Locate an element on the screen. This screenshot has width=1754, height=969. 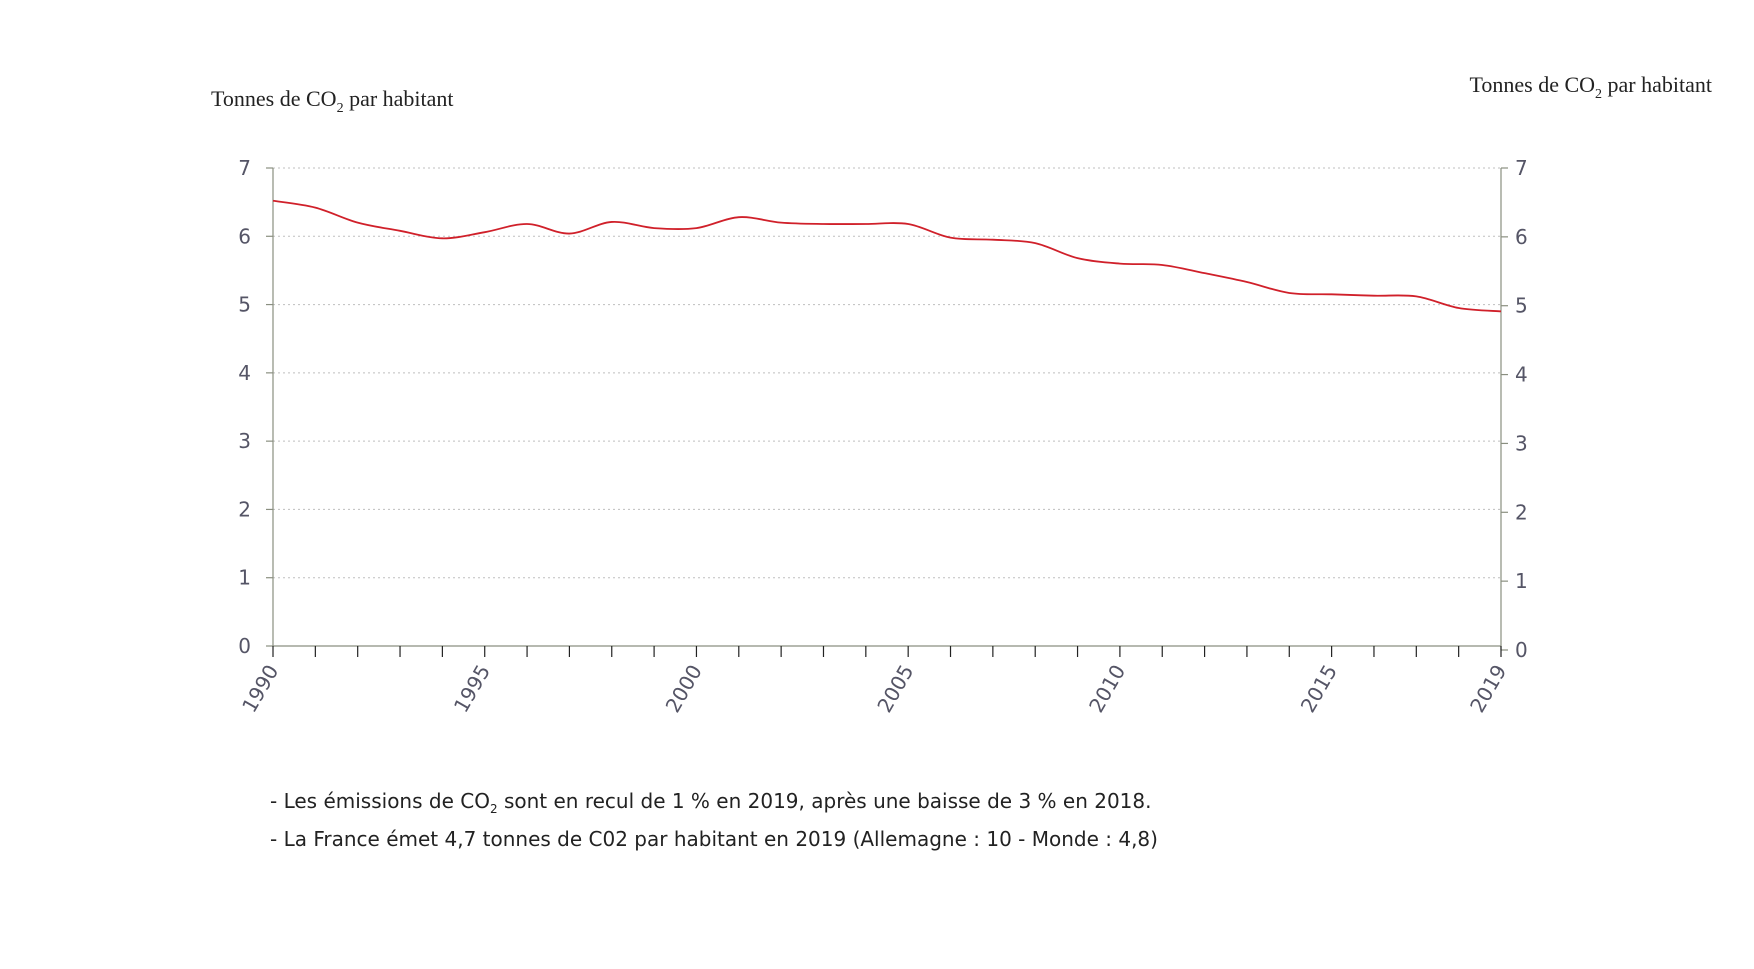
left-y-tick-label: 1 is located at coordinates (244, 578).